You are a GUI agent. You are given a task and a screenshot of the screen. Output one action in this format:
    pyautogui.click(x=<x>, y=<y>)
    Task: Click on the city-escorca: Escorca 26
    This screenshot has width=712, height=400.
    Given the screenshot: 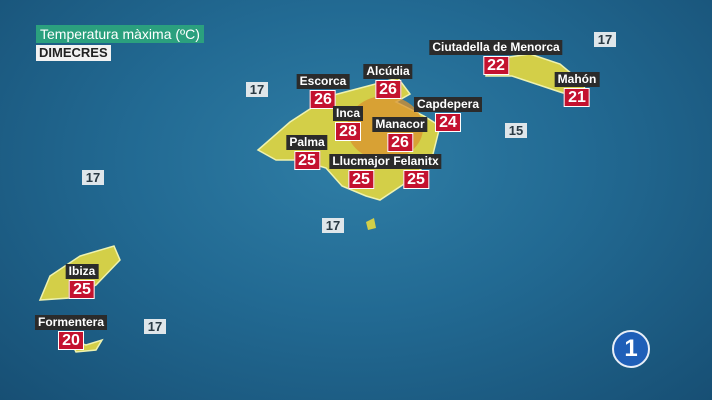 What is the action you would take?
    pyautogui.click(x=323, y=90)
    